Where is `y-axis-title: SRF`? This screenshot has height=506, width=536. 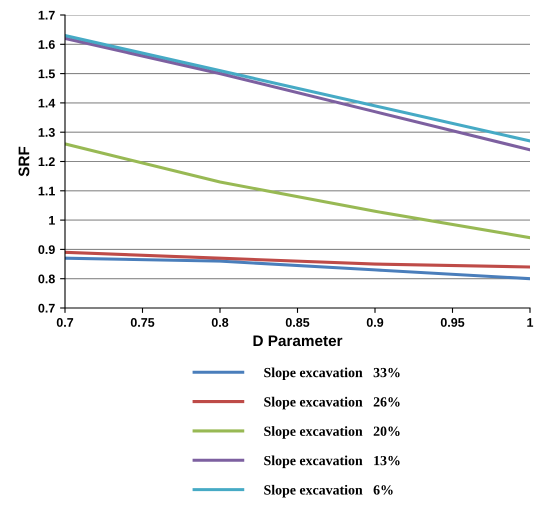 y-axis-title: SRF is located at coordinates (24, 161).